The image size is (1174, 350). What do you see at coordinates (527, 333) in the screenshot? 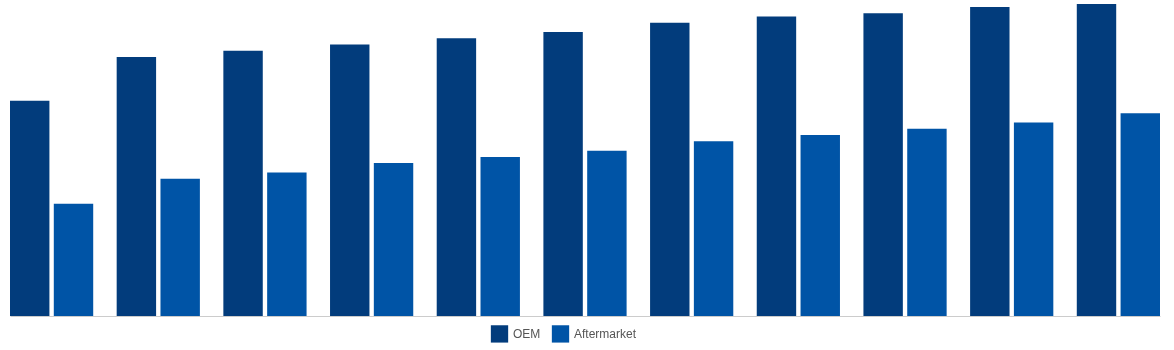
I see `legend-label: OEM` at bounding box center [527, 333].